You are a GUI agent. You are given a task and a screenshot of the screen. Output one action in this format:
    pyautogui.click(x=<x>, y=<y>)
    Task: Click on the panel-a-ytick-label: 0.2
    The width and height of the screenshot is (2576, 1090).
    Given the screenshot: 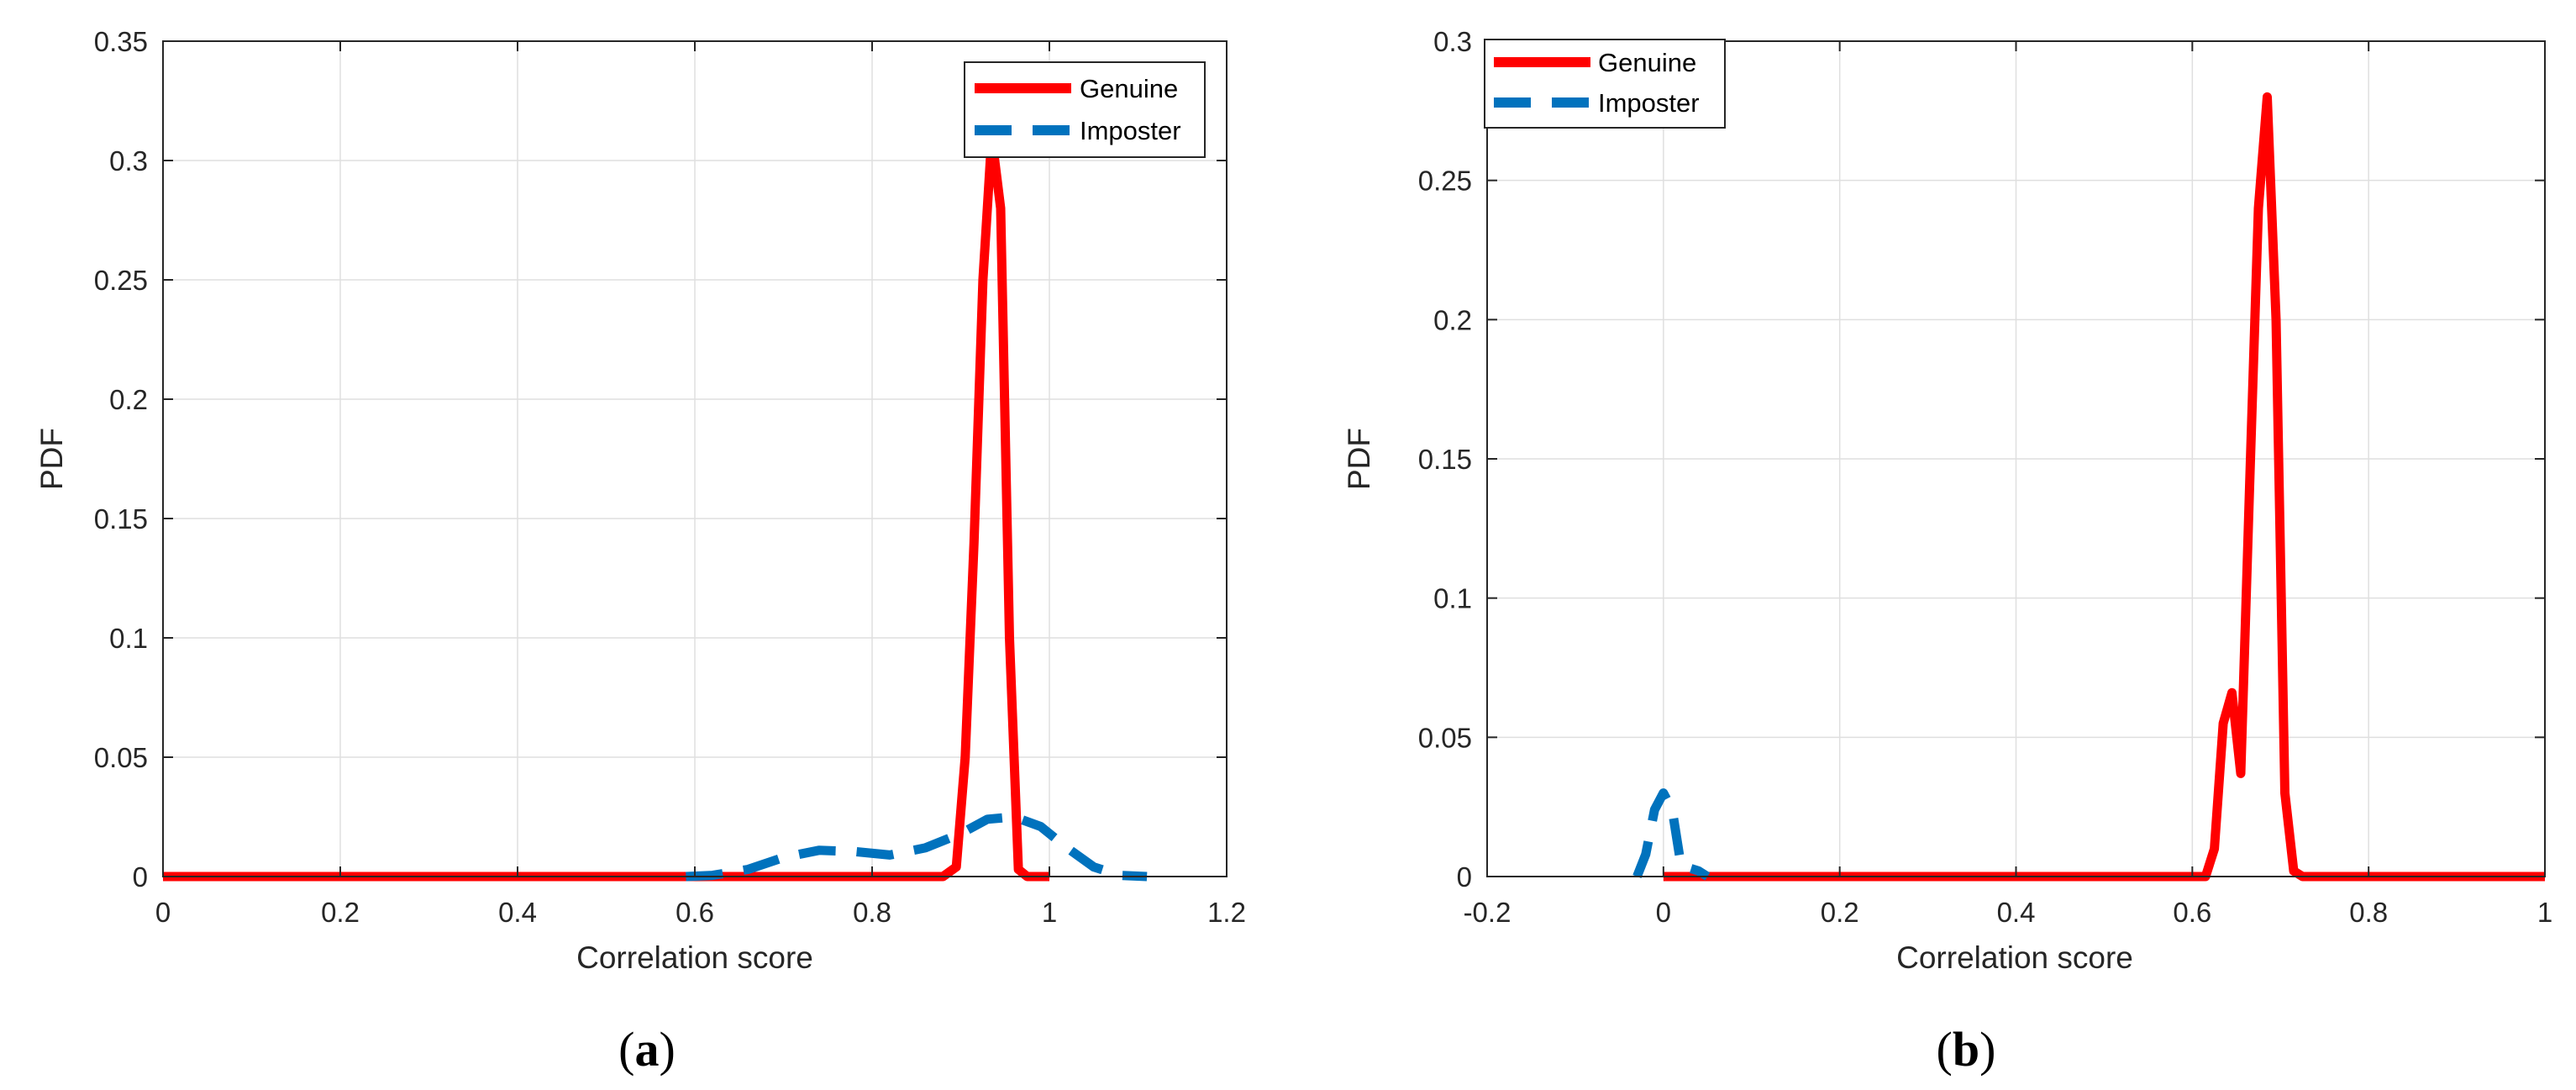 What is the action you would take?
    pyautogui.click(x=128, y=400)
    